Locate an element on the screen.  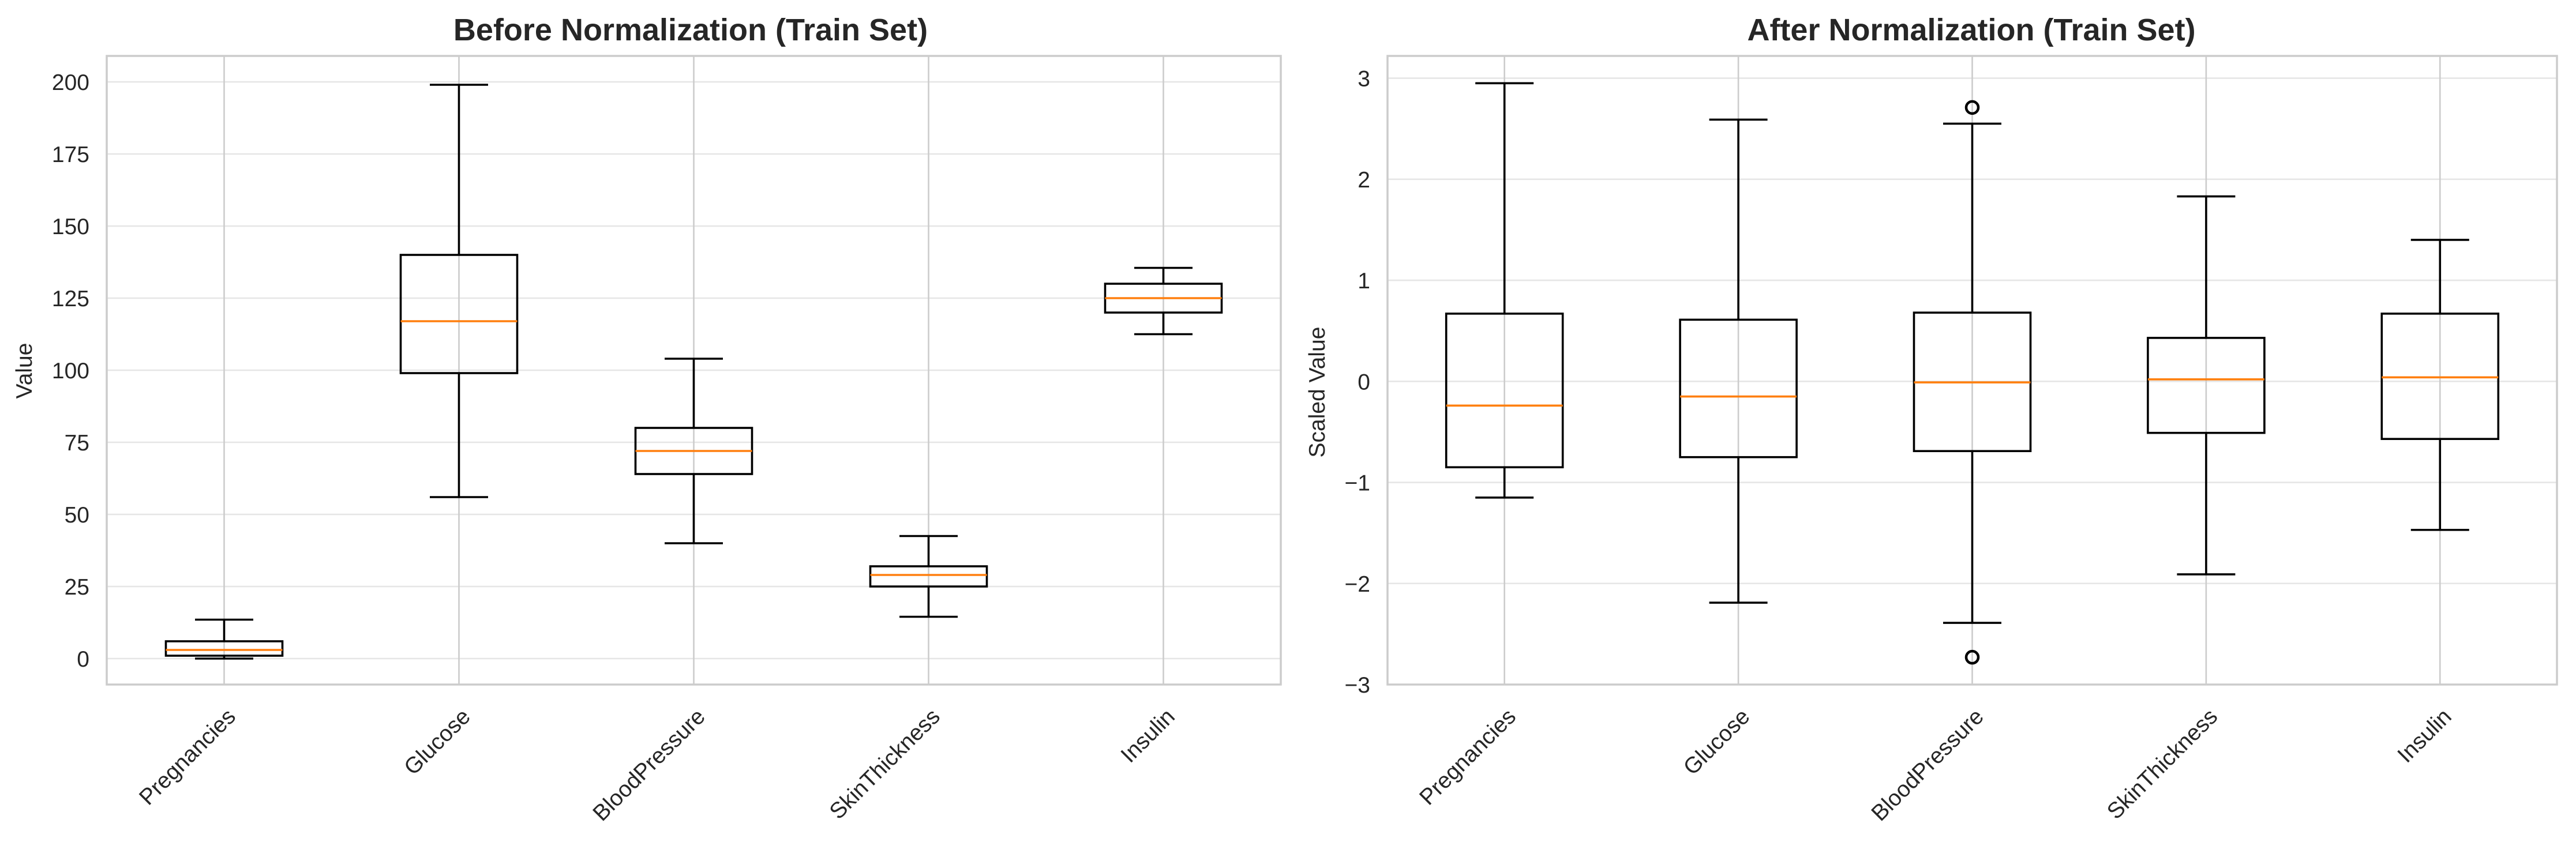
x-tick-label-pregnancies-after: Pregnancies is located at coordinates (1468, 757).